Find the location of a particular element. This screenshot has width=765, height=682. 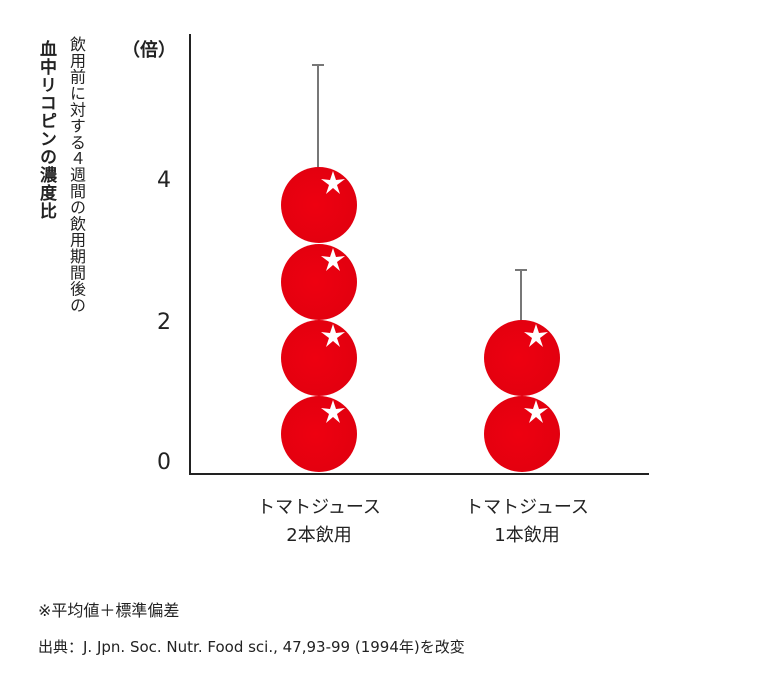

category-line2: 2本飲用 is located at coordinates (319, 535).